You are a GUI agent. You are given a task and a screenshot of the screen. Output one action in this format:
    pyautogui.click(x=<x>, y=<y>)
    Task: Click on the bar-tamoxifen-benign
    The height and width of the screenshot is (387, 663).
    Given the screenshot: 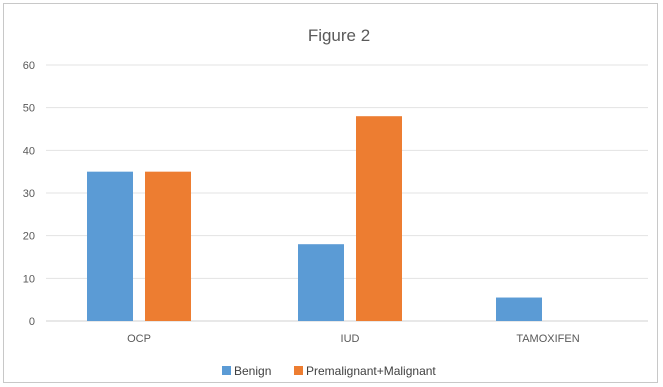 What is the action you would take?
    pyautogui.click(x=519, y=309)
    